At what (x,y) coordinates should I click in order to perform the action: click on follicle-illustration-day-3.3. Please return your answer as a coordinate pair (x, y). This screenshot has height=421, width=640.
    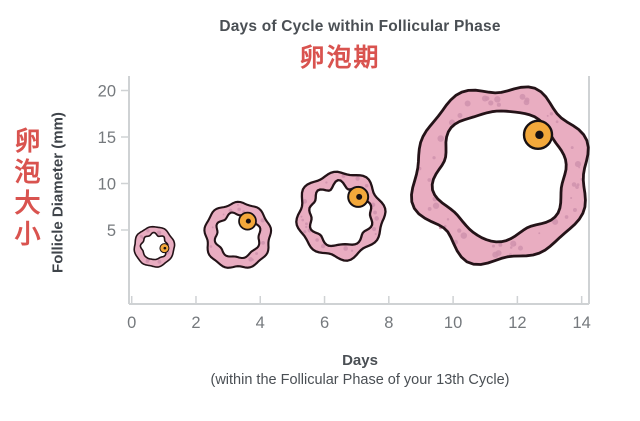
    Looking at the image, I should click on (238, 234).